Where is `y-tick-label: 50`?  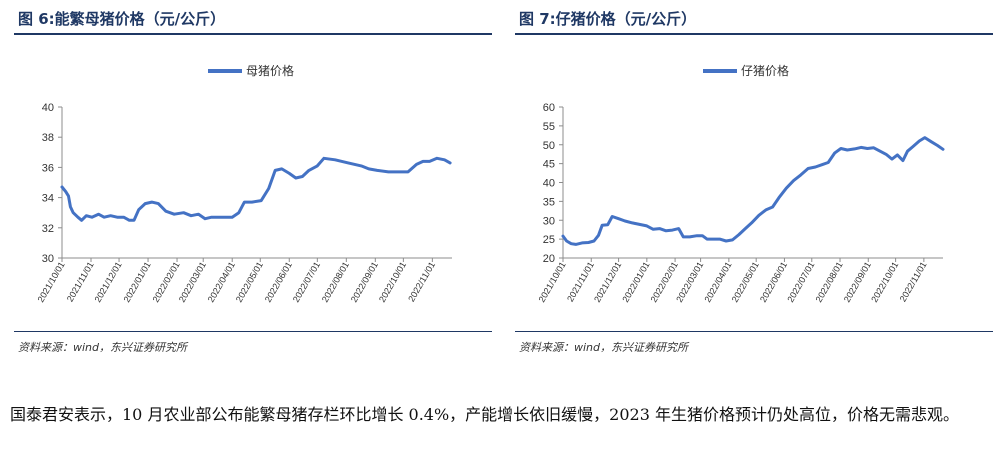 y-tick-label: 50 is located at coordinates (549, 146).